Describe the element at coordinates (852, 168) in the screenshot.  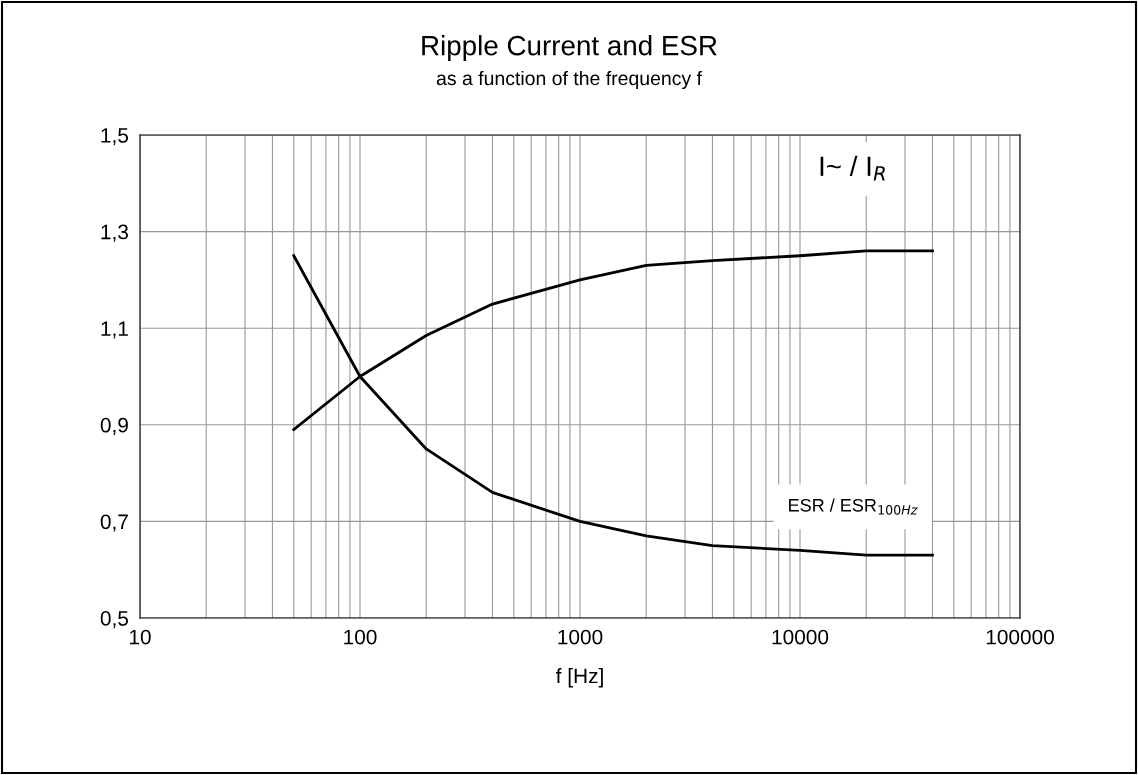
I see `text: I~ / I$_{R}$` at that location.